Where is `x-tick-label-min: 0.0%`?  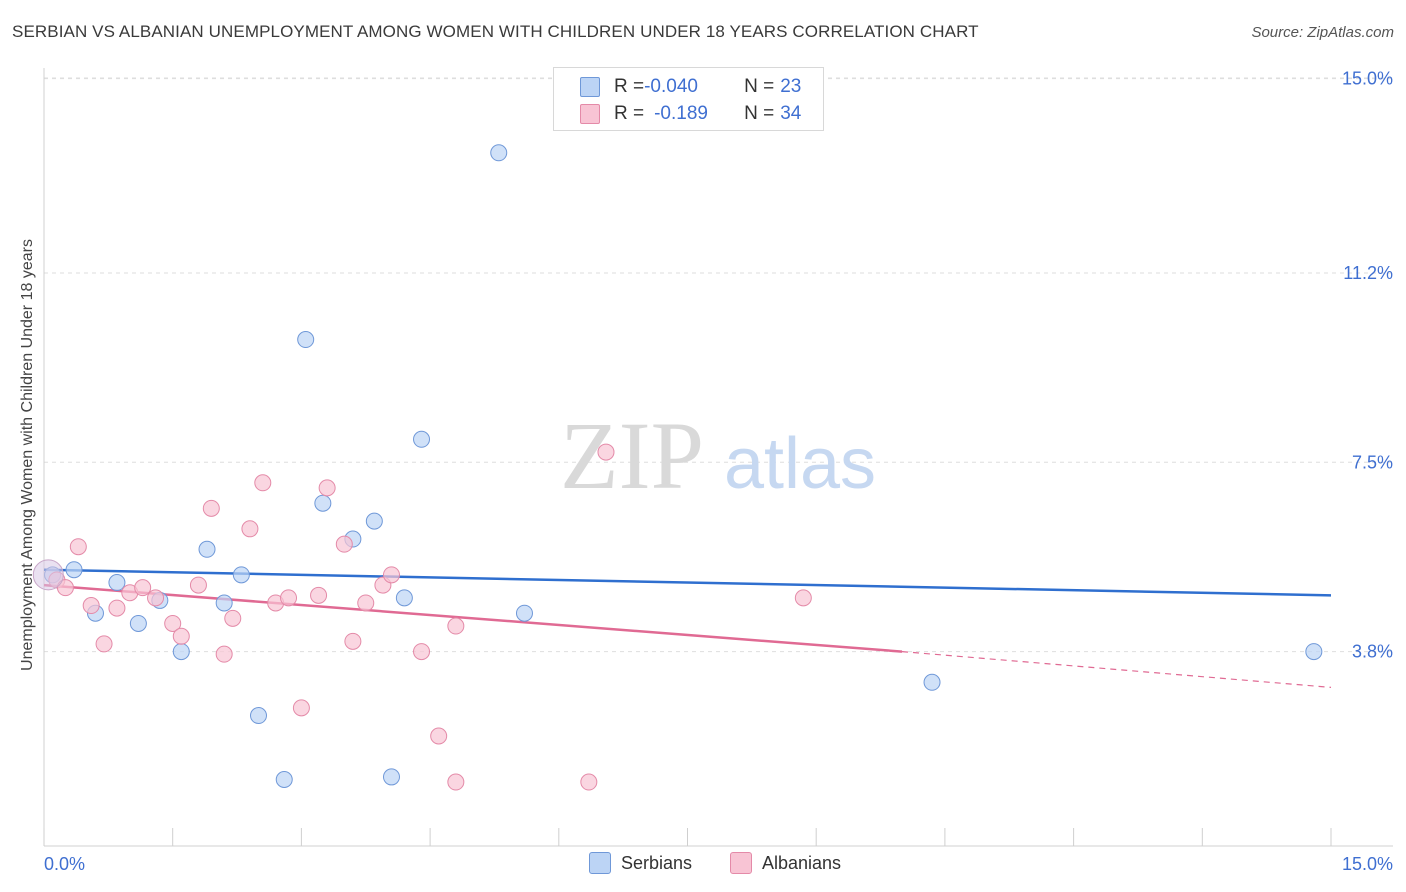
x-tick-label-min: 0.0% is located at coordinates (64, 864).